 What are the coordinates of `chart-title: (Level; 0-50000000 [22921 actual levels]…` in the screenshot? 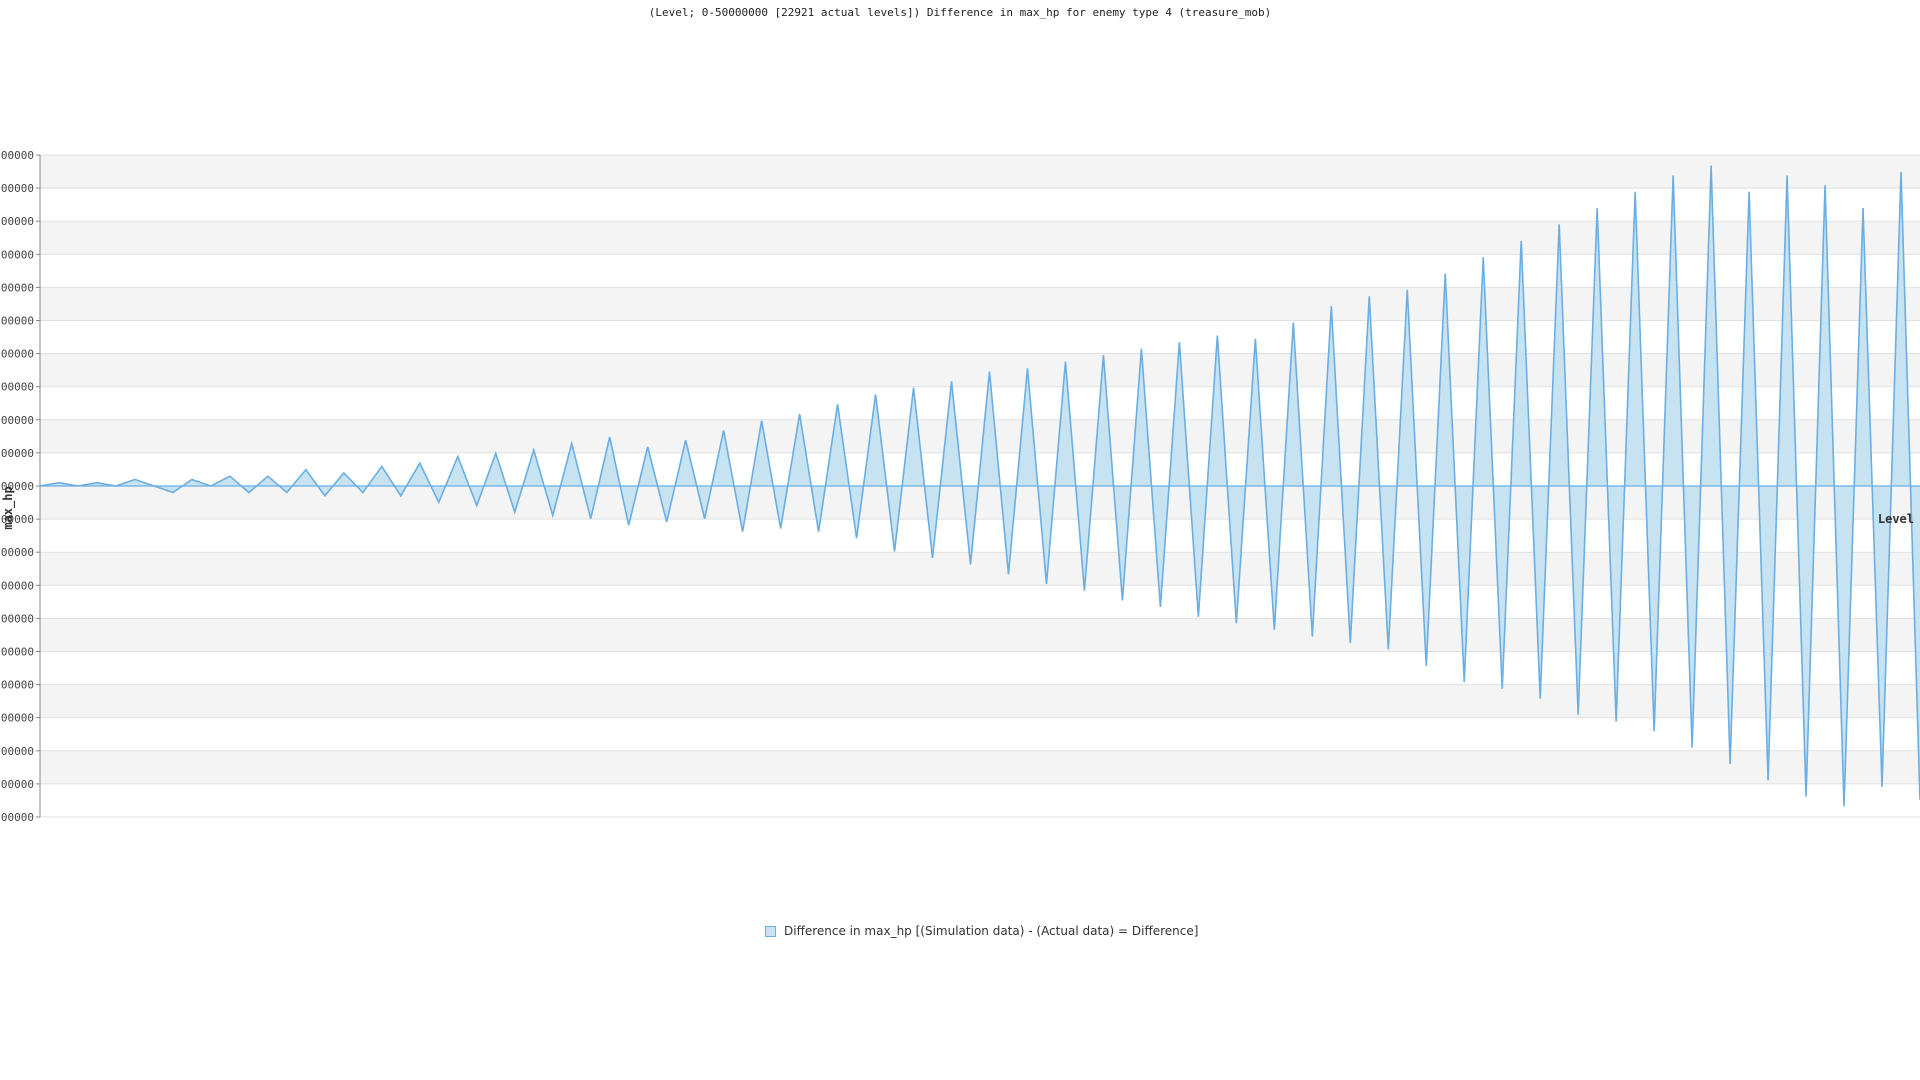 It's located at (960, 12).